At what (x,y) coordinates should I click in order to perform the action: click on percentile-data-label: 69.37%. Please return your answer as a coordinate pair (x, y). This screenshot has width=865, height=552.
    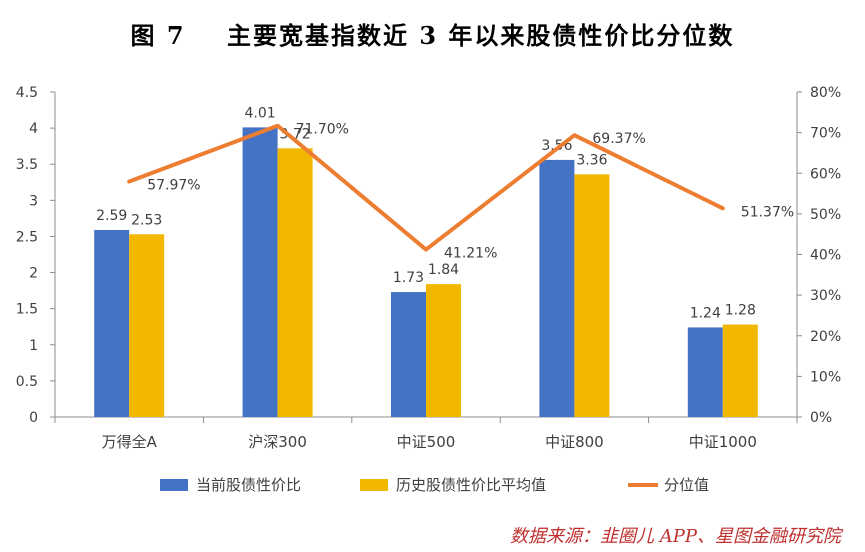
    Looking at the image, I should click on (618, 139).